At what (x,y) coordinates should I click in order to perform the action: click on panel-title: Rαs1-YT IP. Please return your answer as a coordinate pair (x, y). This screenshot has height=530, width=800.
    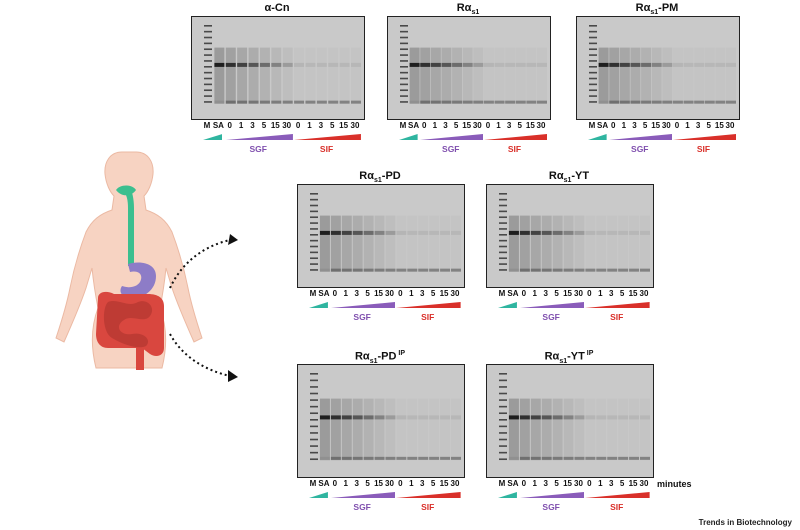
    Looking at the image, I should click on (569, 357).